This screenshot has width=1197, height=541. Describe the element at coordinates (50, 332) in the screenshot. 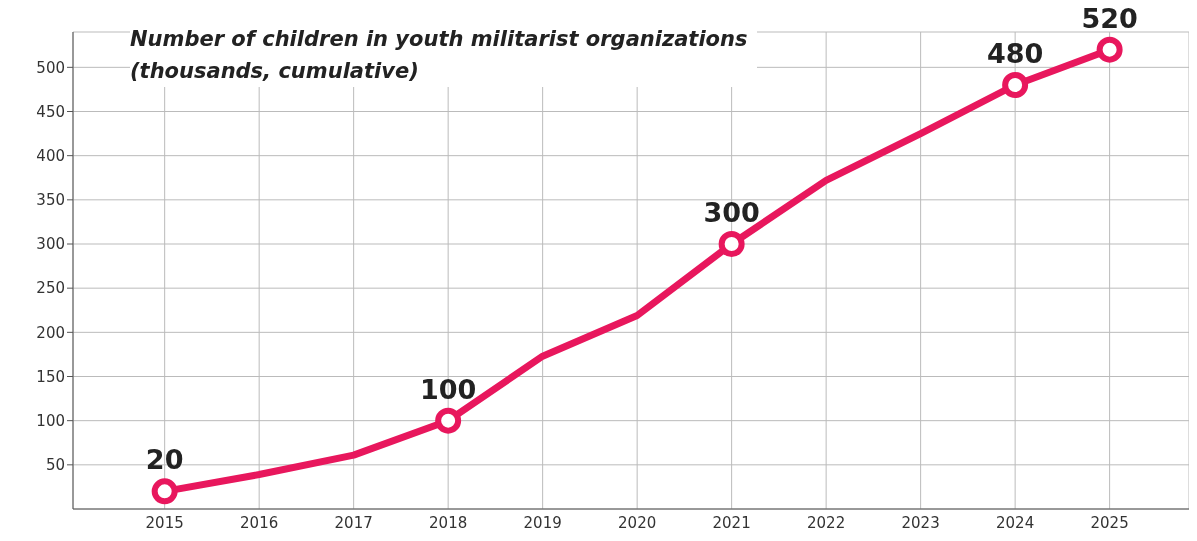

I see `y-tick-label: 200` at that location.